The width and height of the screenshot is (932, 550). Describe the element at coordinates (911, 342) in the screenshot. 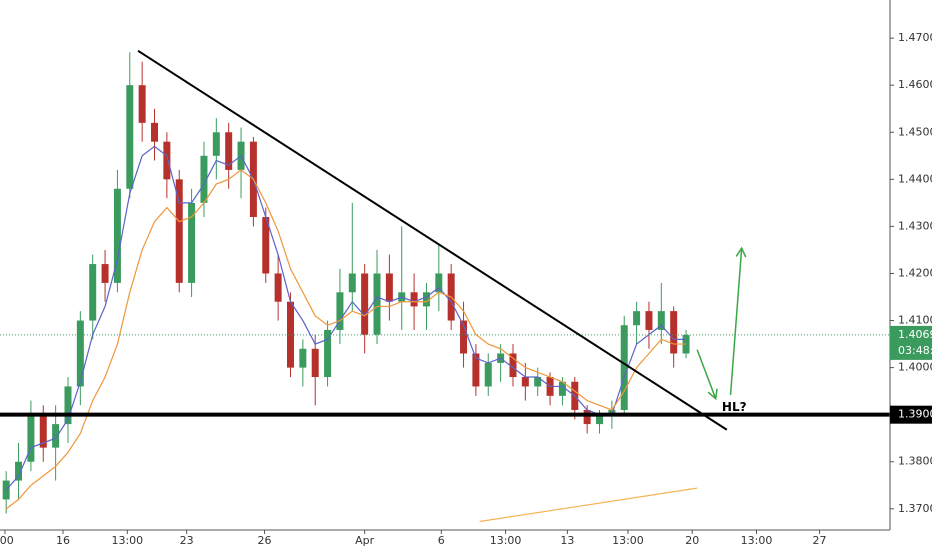

I see `last-price-bg` at that location.